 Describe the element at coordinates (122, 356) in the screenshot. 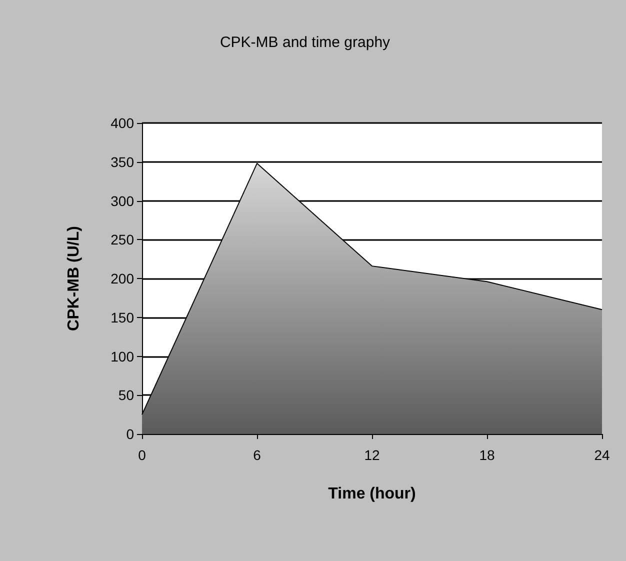

I see `y-tick-label: 100` at that location.